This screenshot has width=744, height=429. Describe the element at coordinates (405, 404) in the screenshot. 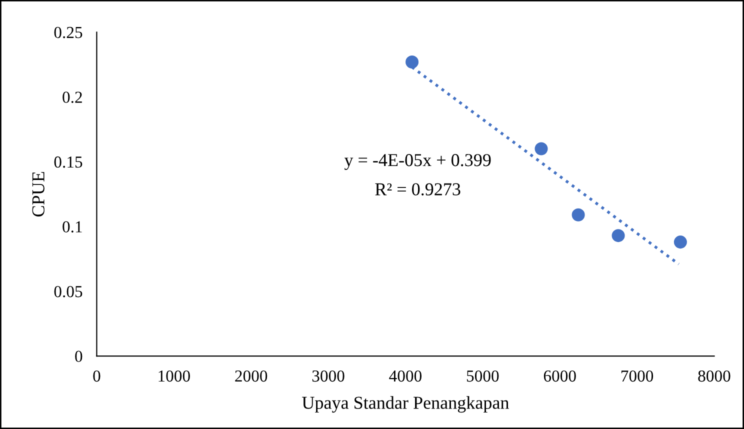

I see `x-axis-title: Upaya Standar Penangkapan` at that location.